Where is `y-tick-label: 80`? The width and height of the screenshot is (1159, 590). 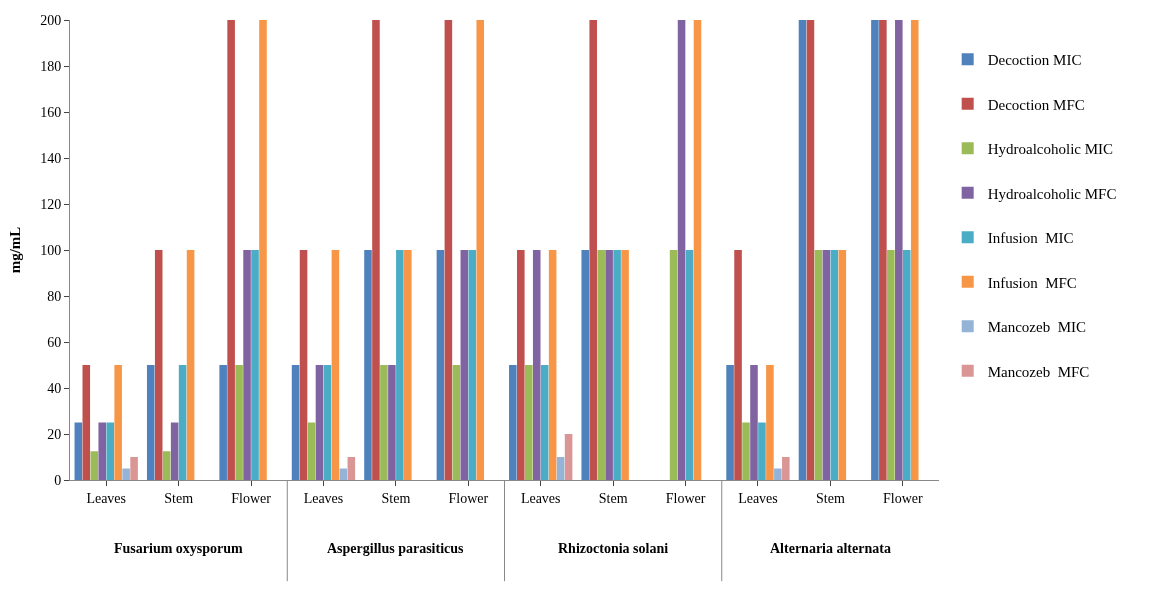 y-tick-label: 80 is located at coordinates (54, 296).